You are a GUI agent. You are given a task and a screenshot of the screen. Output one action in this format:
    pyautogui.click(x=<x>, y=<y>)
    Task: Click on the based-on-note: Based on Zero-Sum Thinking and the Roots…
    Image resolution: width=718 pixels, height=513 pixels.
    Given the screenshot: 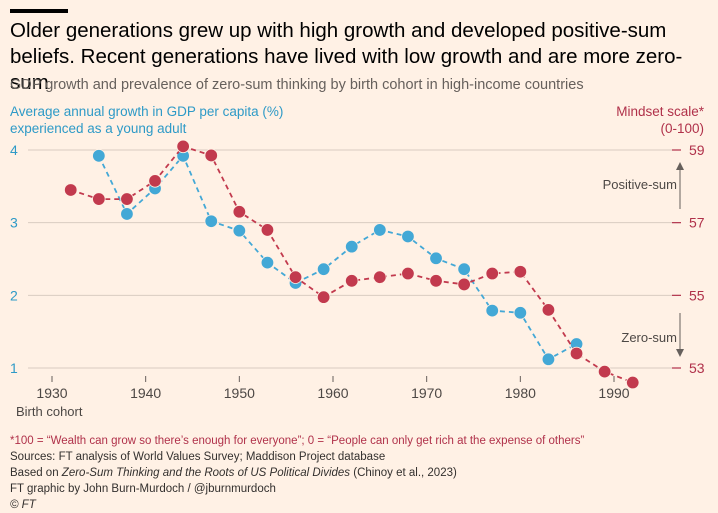 What is the action you would take?
    pyautogui.click(x=360, y=473)
    